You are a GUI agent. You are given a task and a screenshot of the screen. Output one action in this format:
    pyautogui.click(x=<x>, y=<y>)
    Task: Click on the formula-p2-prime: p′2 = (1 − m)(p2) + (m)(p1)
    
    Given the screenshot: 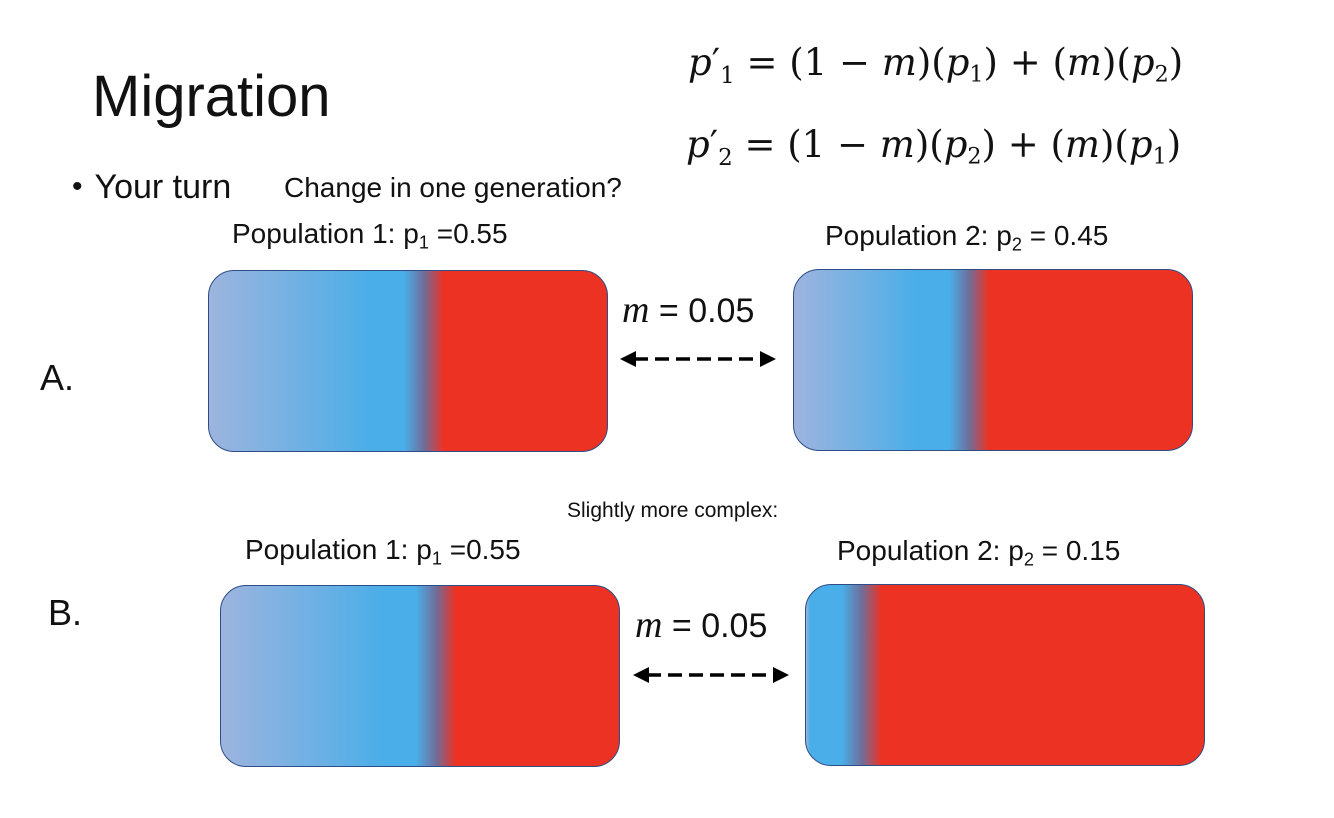 What is the action you would take?
    pyautogui.click(x=933, y=148)
    